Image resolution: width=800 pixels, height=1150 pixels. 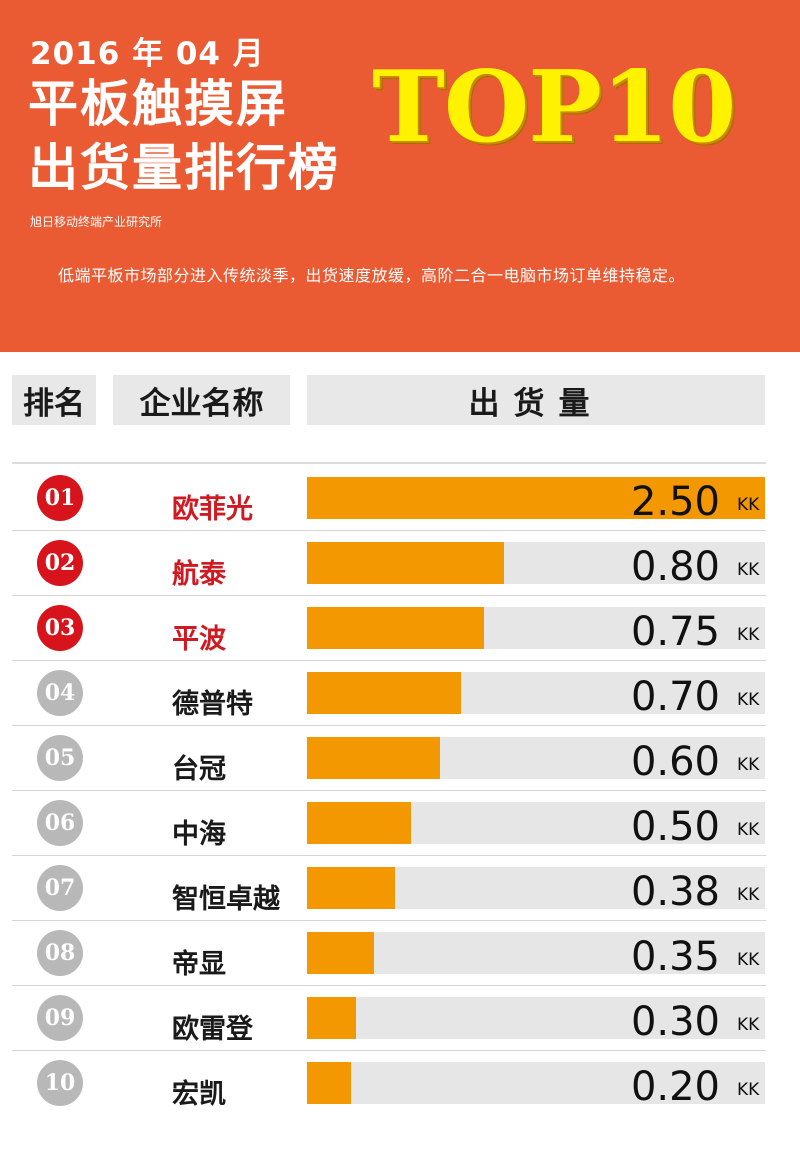 What do you see at coordinates (199, 834) in the screenshot?
I see `company-name: 中海` at bounding box center [199, 834].